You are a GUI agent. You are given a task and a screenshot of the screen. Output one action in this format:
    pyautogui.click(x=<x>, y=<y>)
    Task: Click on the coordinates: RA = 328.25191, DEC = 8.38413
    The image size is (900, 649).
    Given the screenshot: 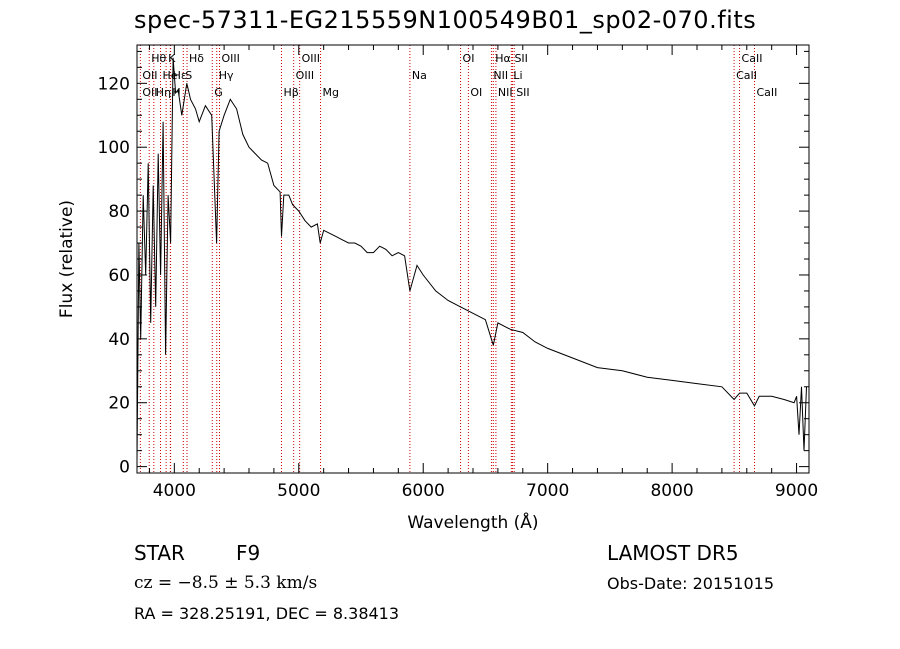 What is the action you would take?
    pyautogui.click(x=267, y=613)
    